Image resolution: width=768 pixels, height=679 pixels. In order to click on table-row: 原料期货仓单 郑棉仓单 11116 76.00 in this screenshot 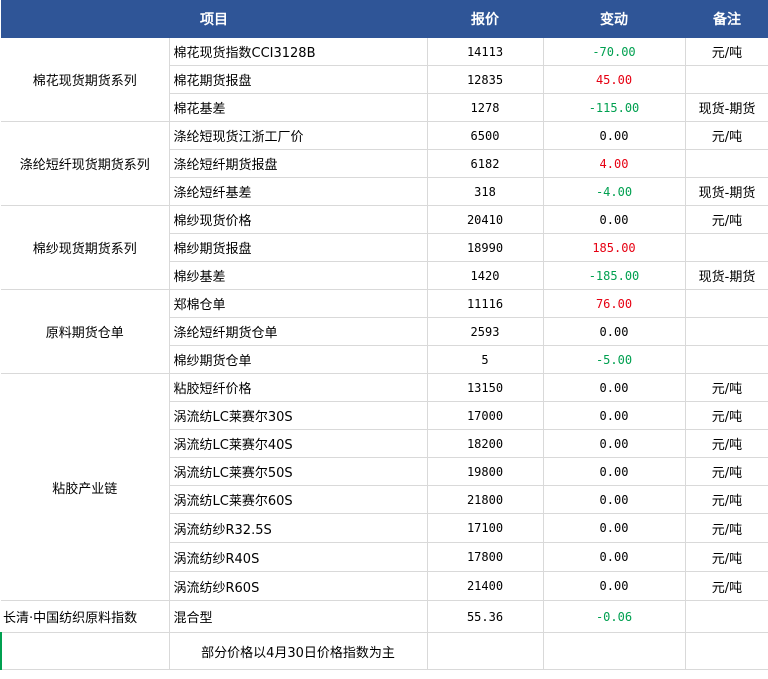, I will do `click(384, 331)`.